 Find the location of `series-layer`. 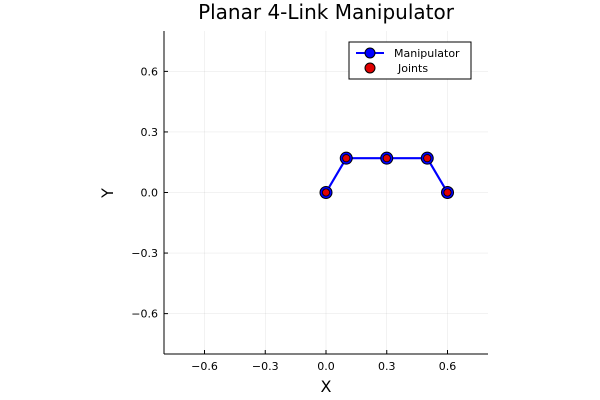

series-layer is located at coordinates (386, 175).